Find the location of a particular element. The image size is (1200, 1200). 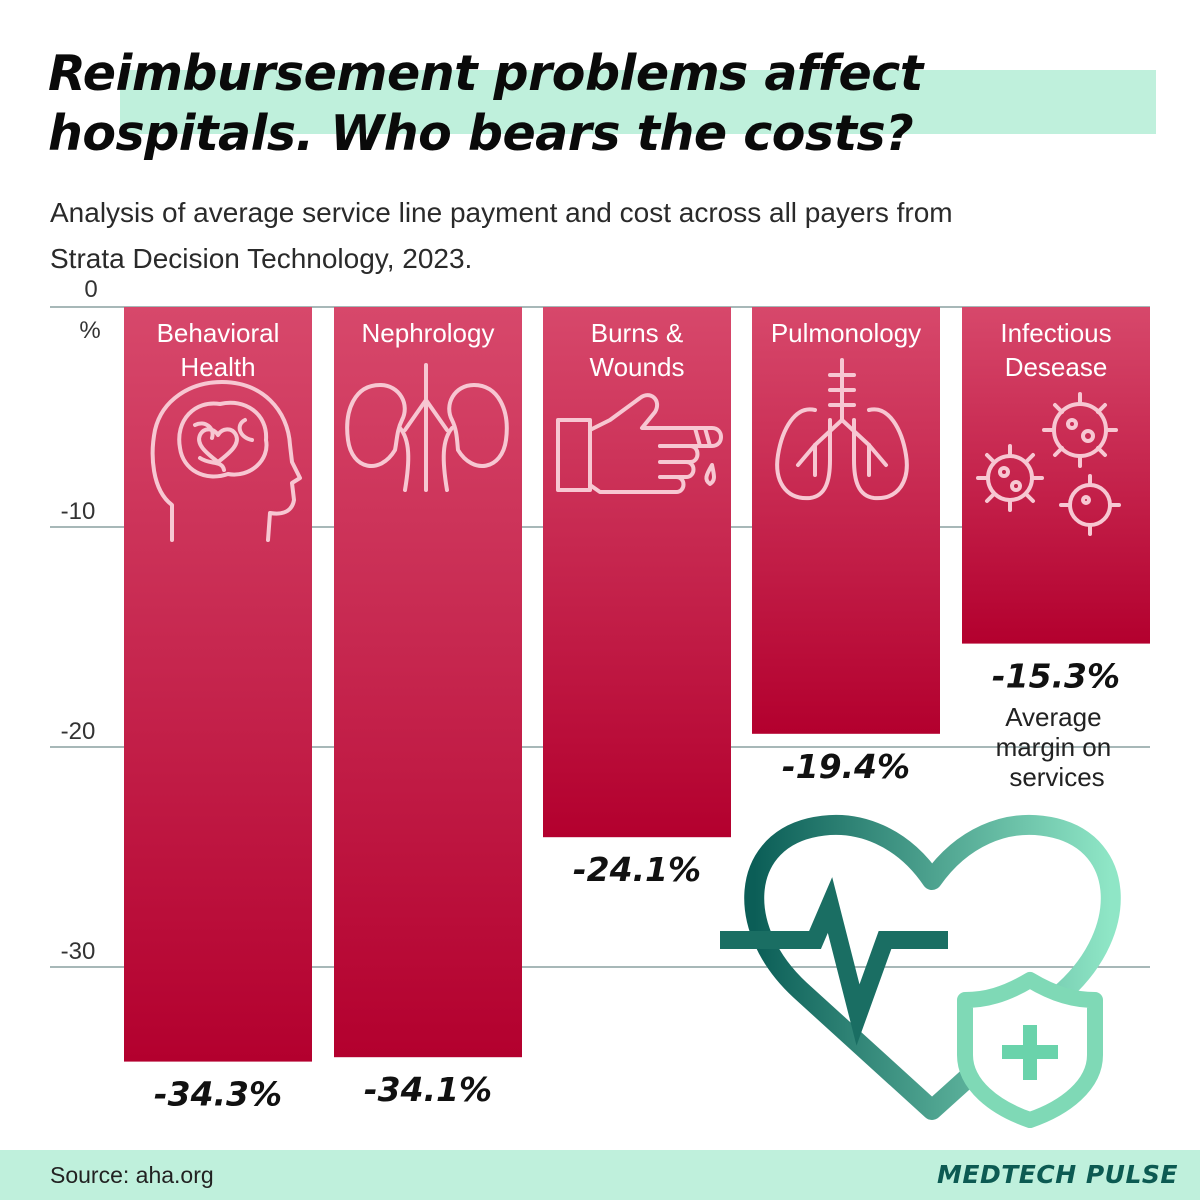

virus-icon is located at coordinates (1048, 464).